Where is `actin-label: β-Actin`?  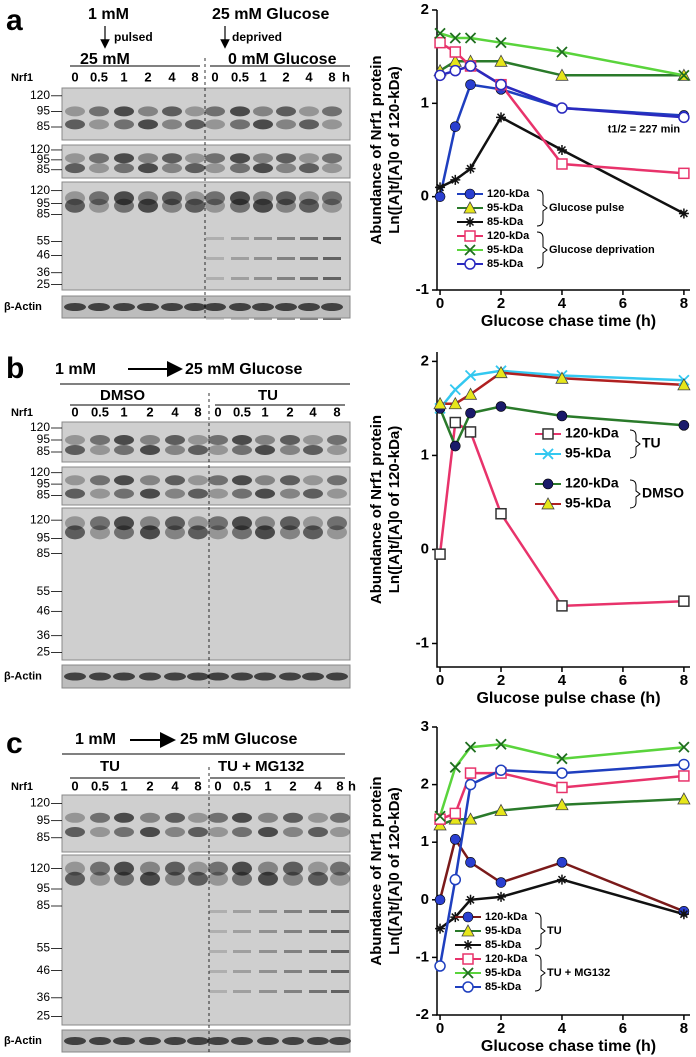 actin-label: β-Actin is located at coordinates (23, 676).